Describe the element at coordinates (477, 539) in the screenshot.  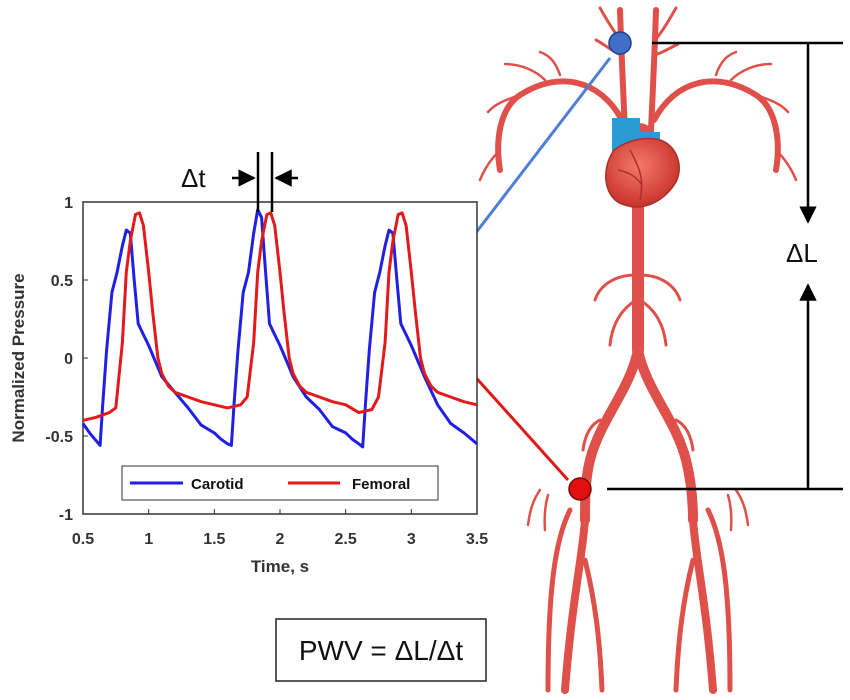
I see `x-tick-label: 3.5` at that location.